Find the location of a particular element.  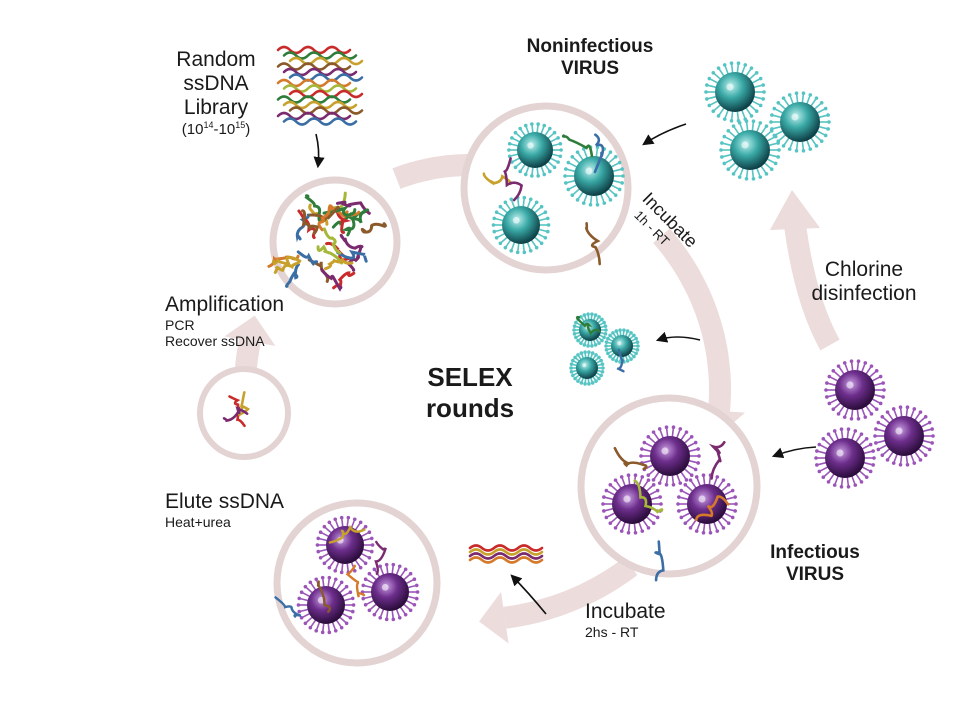

amplified-strand is located at coordinates (237, 411).